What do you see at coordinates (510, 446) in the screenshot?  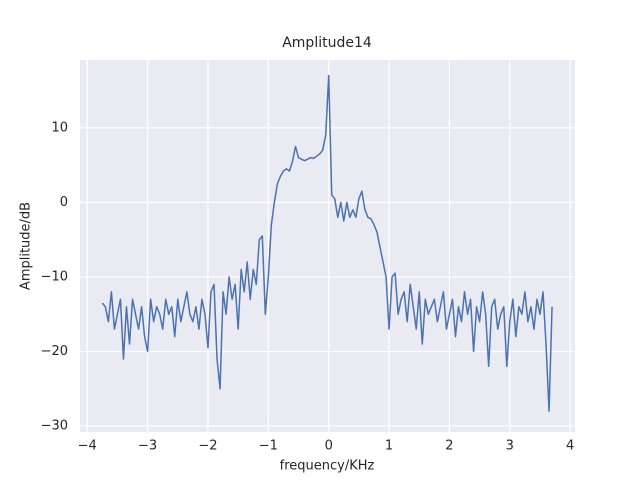 I see `x-tick-label: 3` at bounding box center [510, 446].